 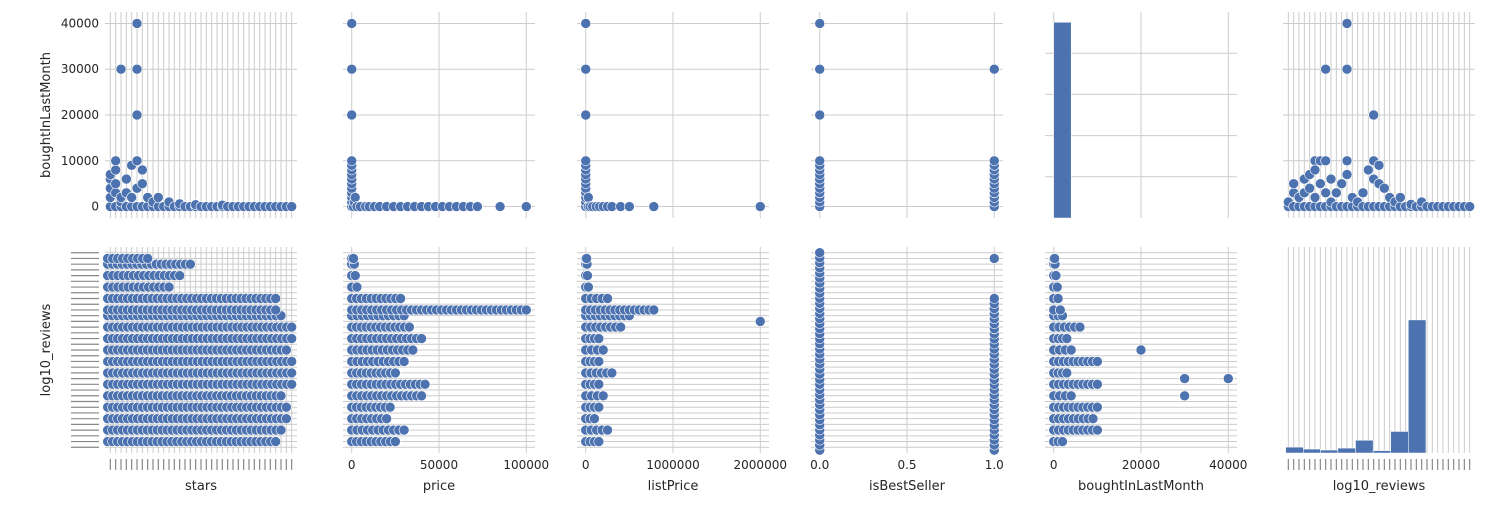 I want to click on tick-labels, so click(x=182, y=361).